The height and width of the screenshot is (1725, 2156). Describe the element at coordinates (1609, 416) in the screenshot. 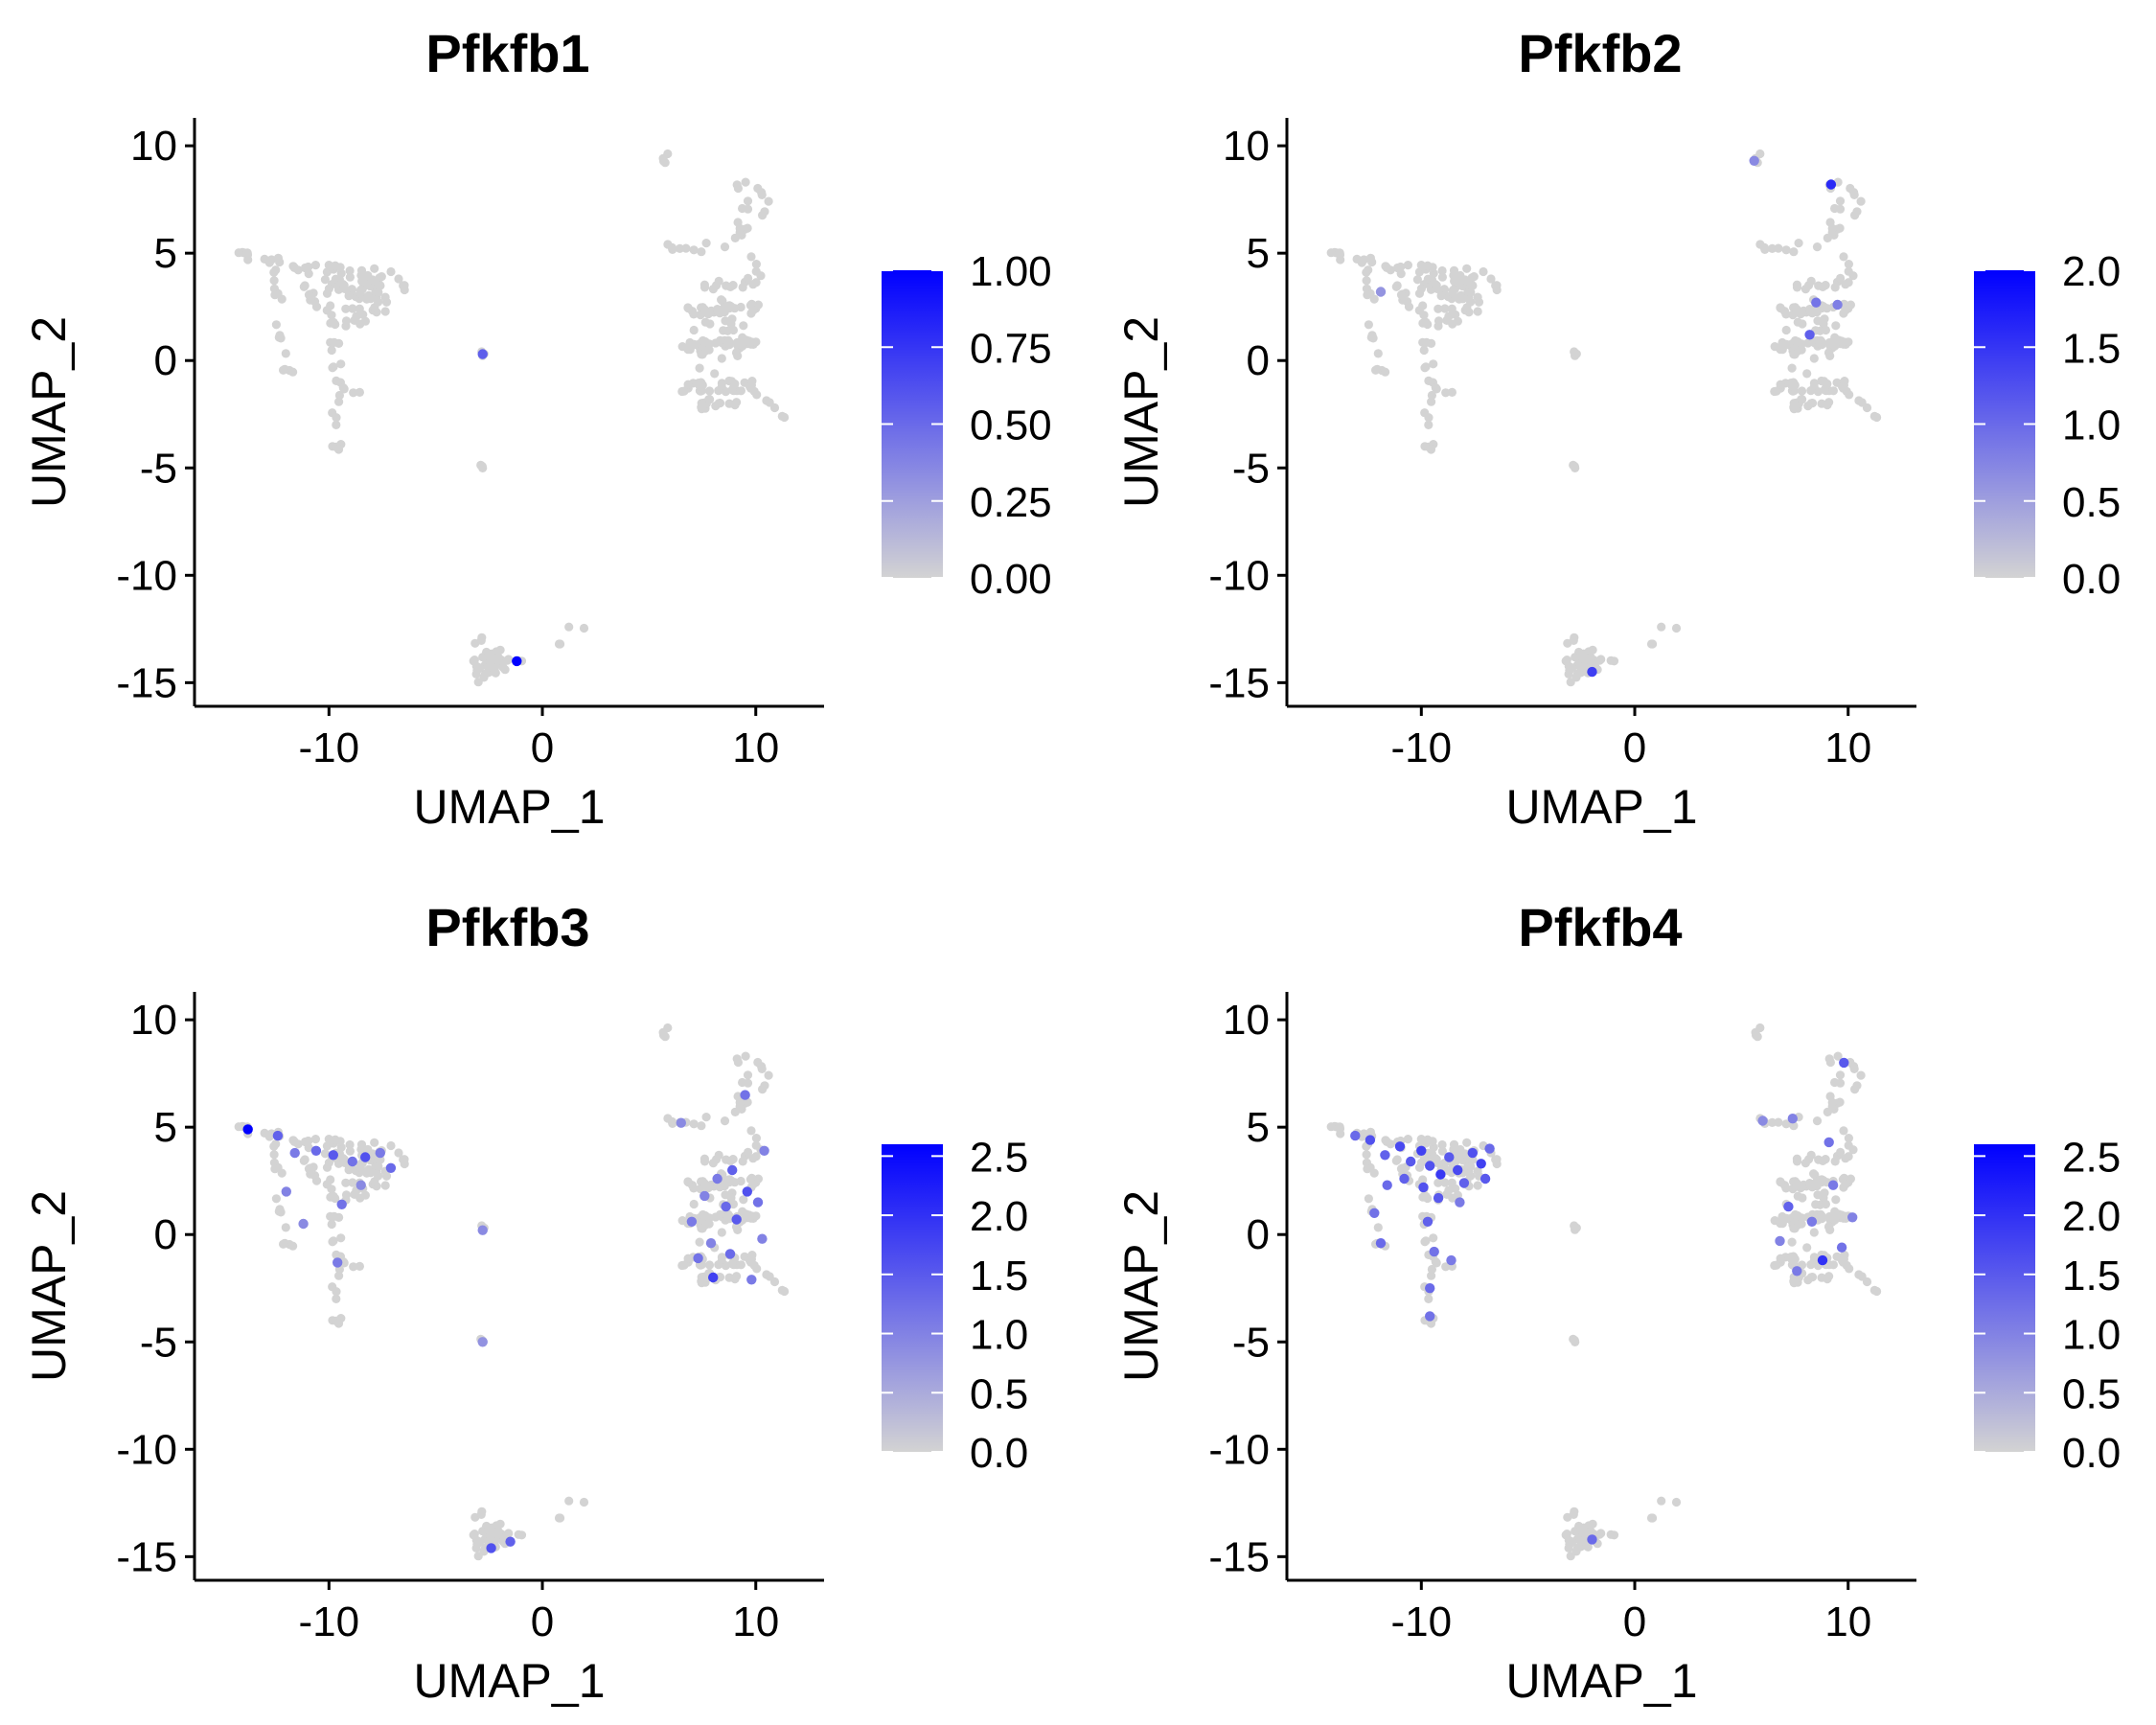

I see `expressing-cells` at that location.